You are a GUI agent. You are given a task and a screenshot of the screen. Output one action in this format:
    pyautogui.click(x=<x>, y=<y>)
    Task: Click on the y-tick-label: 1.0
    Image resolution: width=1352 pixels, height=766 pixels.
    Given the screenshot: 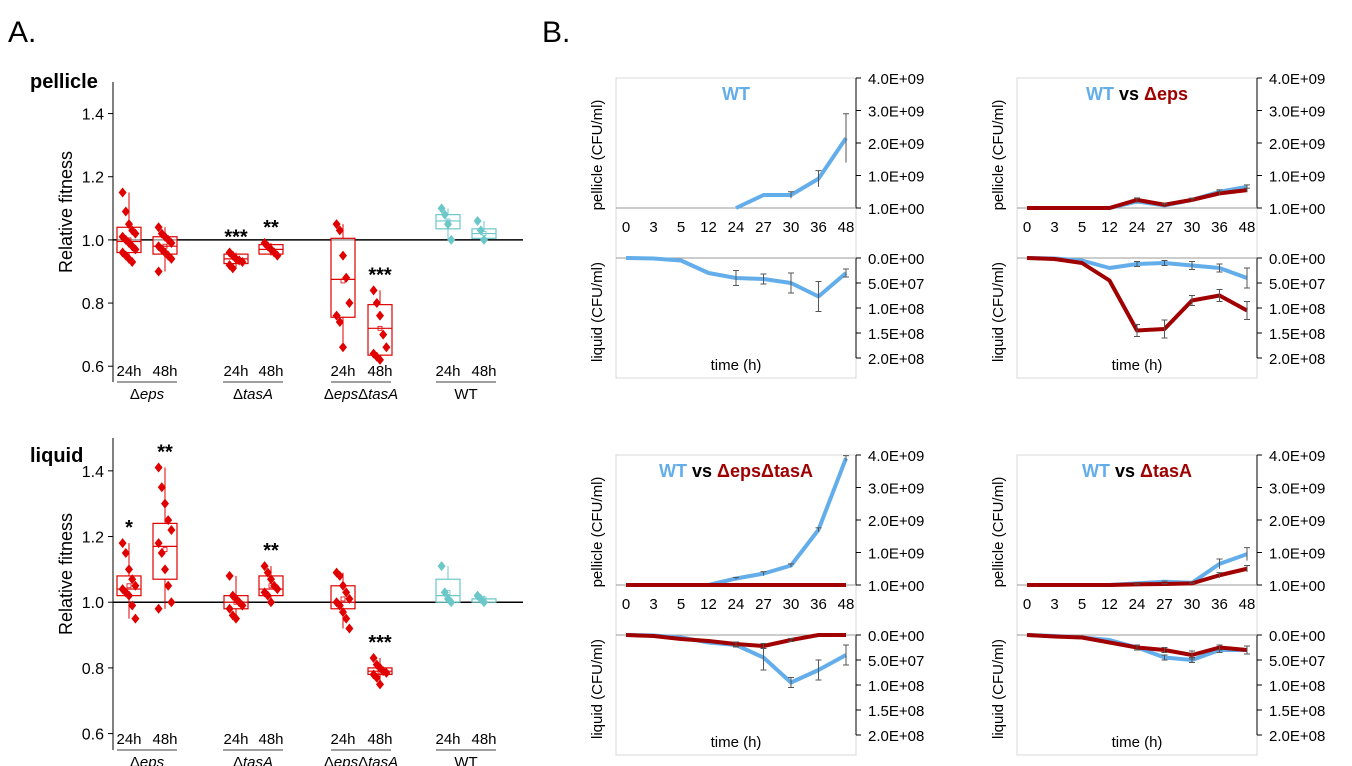 What is the action you would take?
    pyautogui.click(x=93, y=241)
    